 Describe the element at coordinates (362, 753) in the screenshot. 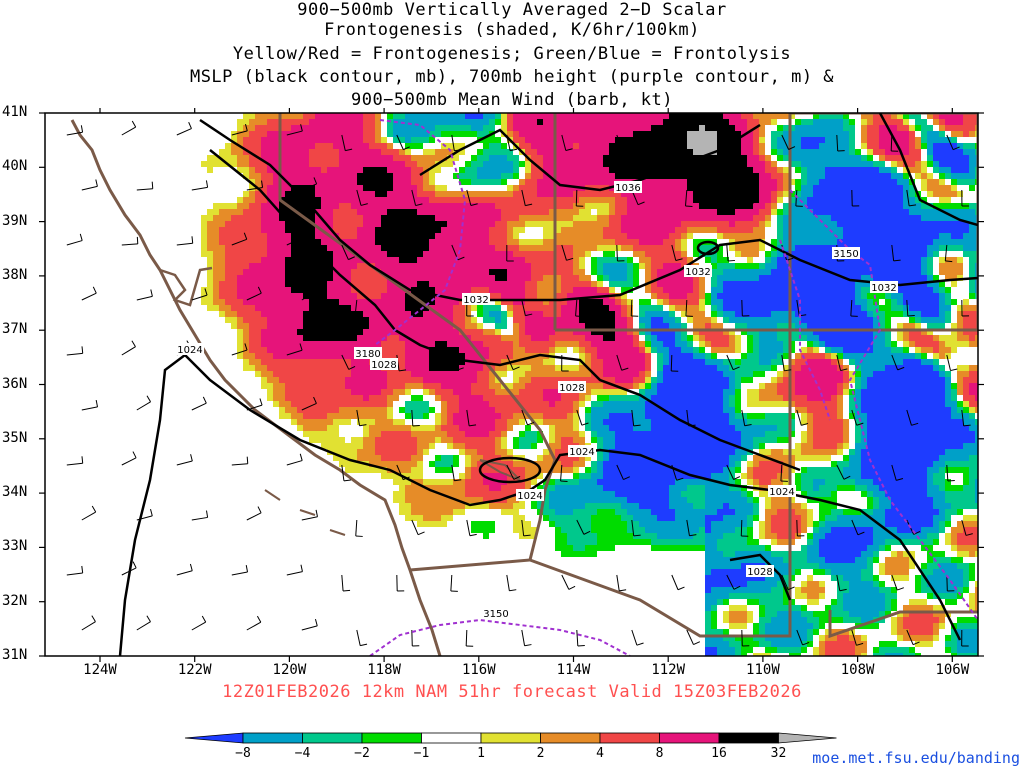

I see `colorbar-label: −2` at that location.